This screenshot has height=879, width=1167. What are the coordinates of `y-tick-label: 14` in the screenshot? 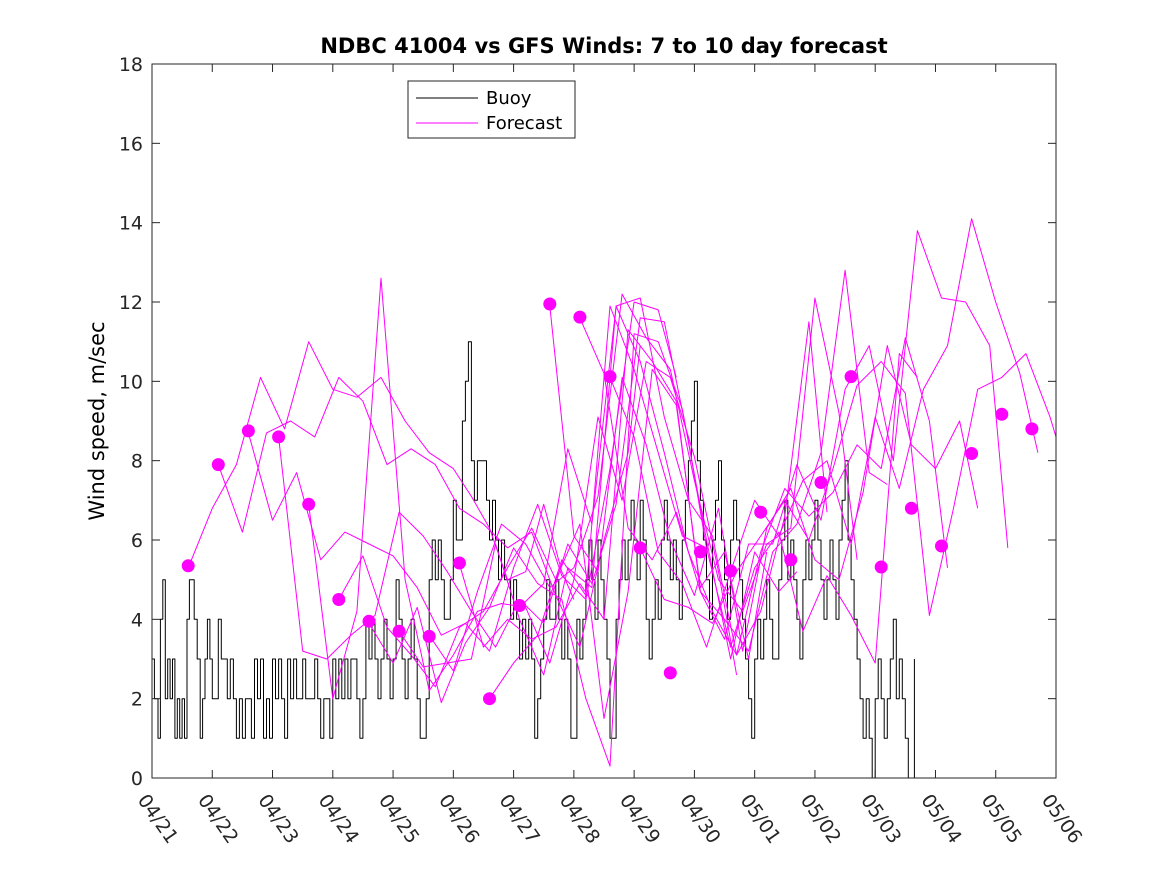 It's located at (131, 224).